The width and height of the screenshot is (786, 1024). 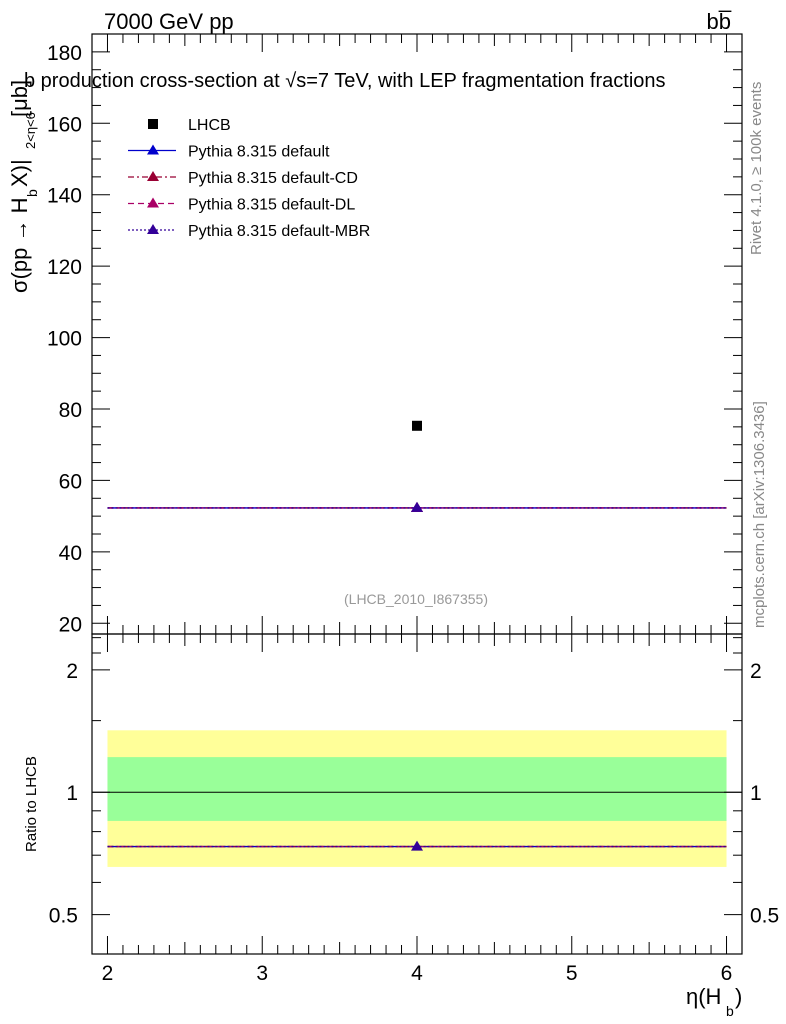 What do you see at coordinates (169, 21) in the screenshot?
I see `energy-label: 7000 GeV pp` at bounding box center [169, 21].